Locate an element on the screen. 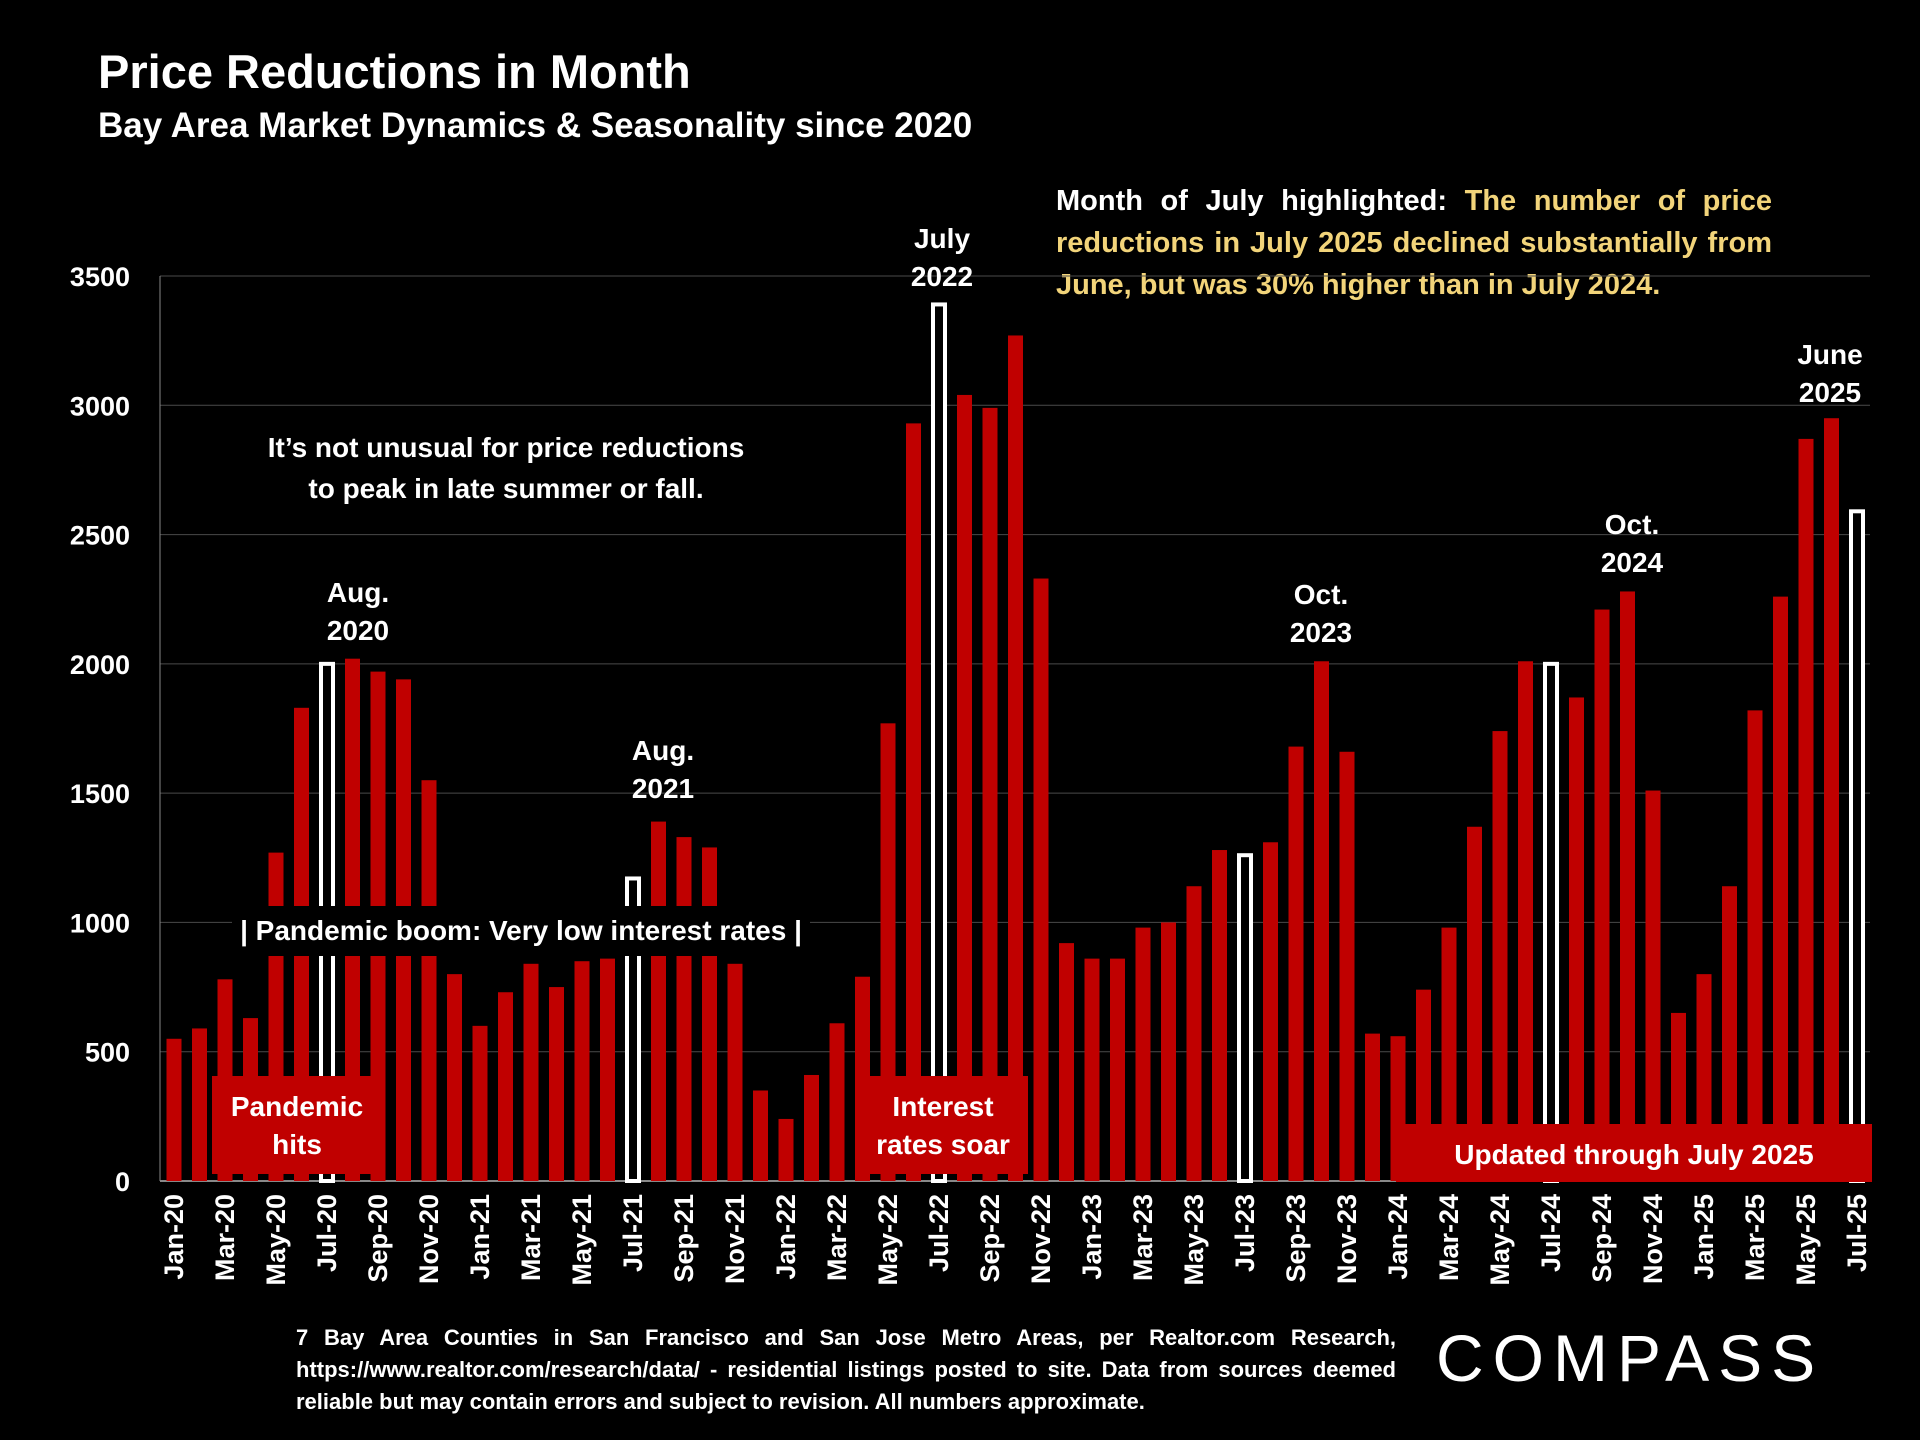 The width and height of the screenshot is (1920, 1440). pandemic-boom-box is located at coordinates (521, 931).